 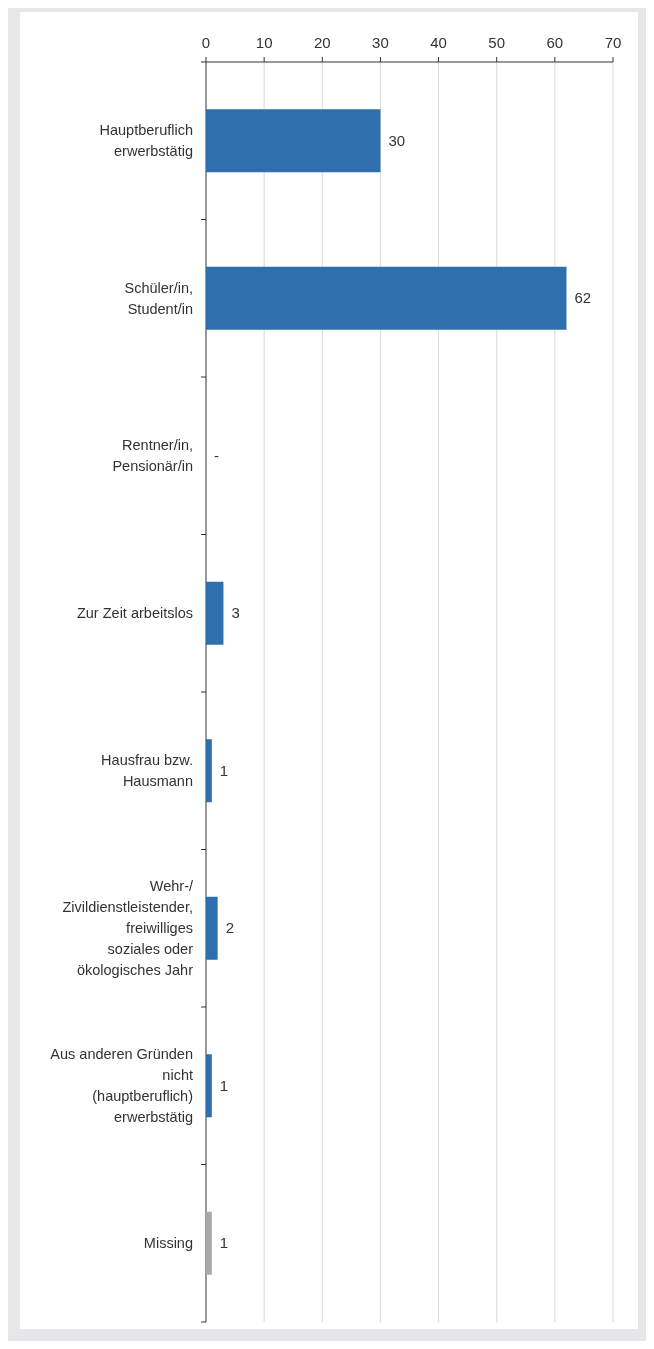 What do you see at coordinates (438, 42) in the screenshot?
I see `x-tick-label: 40` at bounding box center [438, 42].